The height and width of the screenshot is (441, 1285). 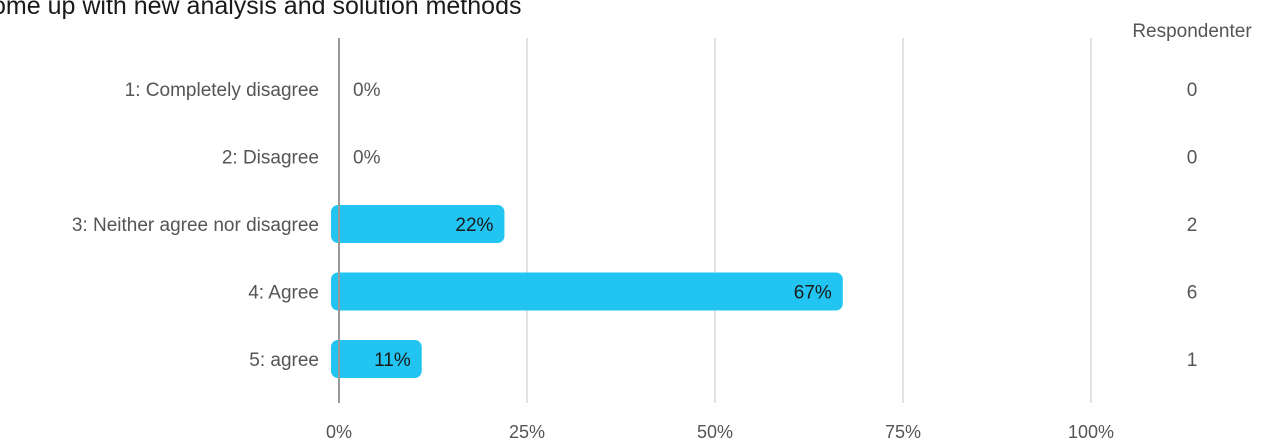 I want to click on respondent-counts: Respondenter 0 0 2 6 1, so click(x=1192, y=196).